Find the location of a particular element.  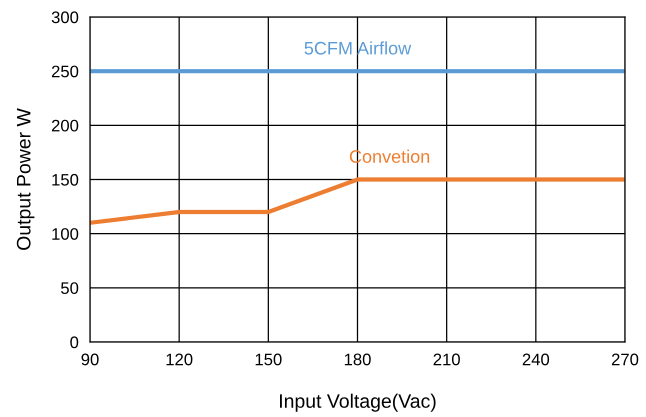

y-tick-label: 250 is located at coordinates (65, 72).